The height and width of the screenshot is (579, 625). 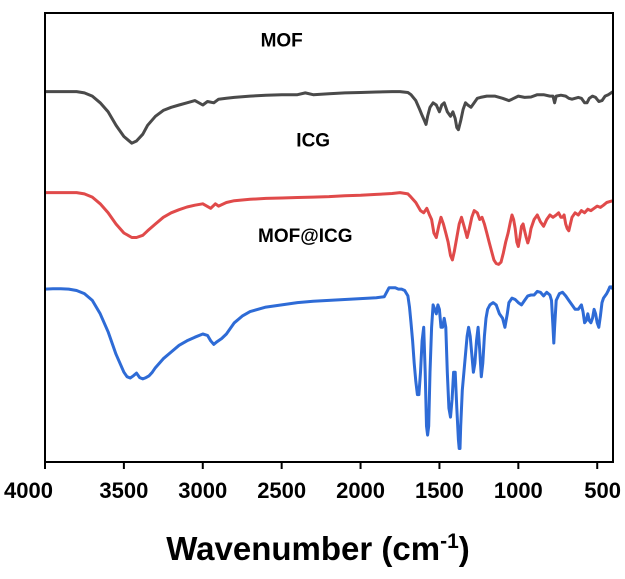 I want to click on x-tick-label: 3500, so click(x=123, y=490).